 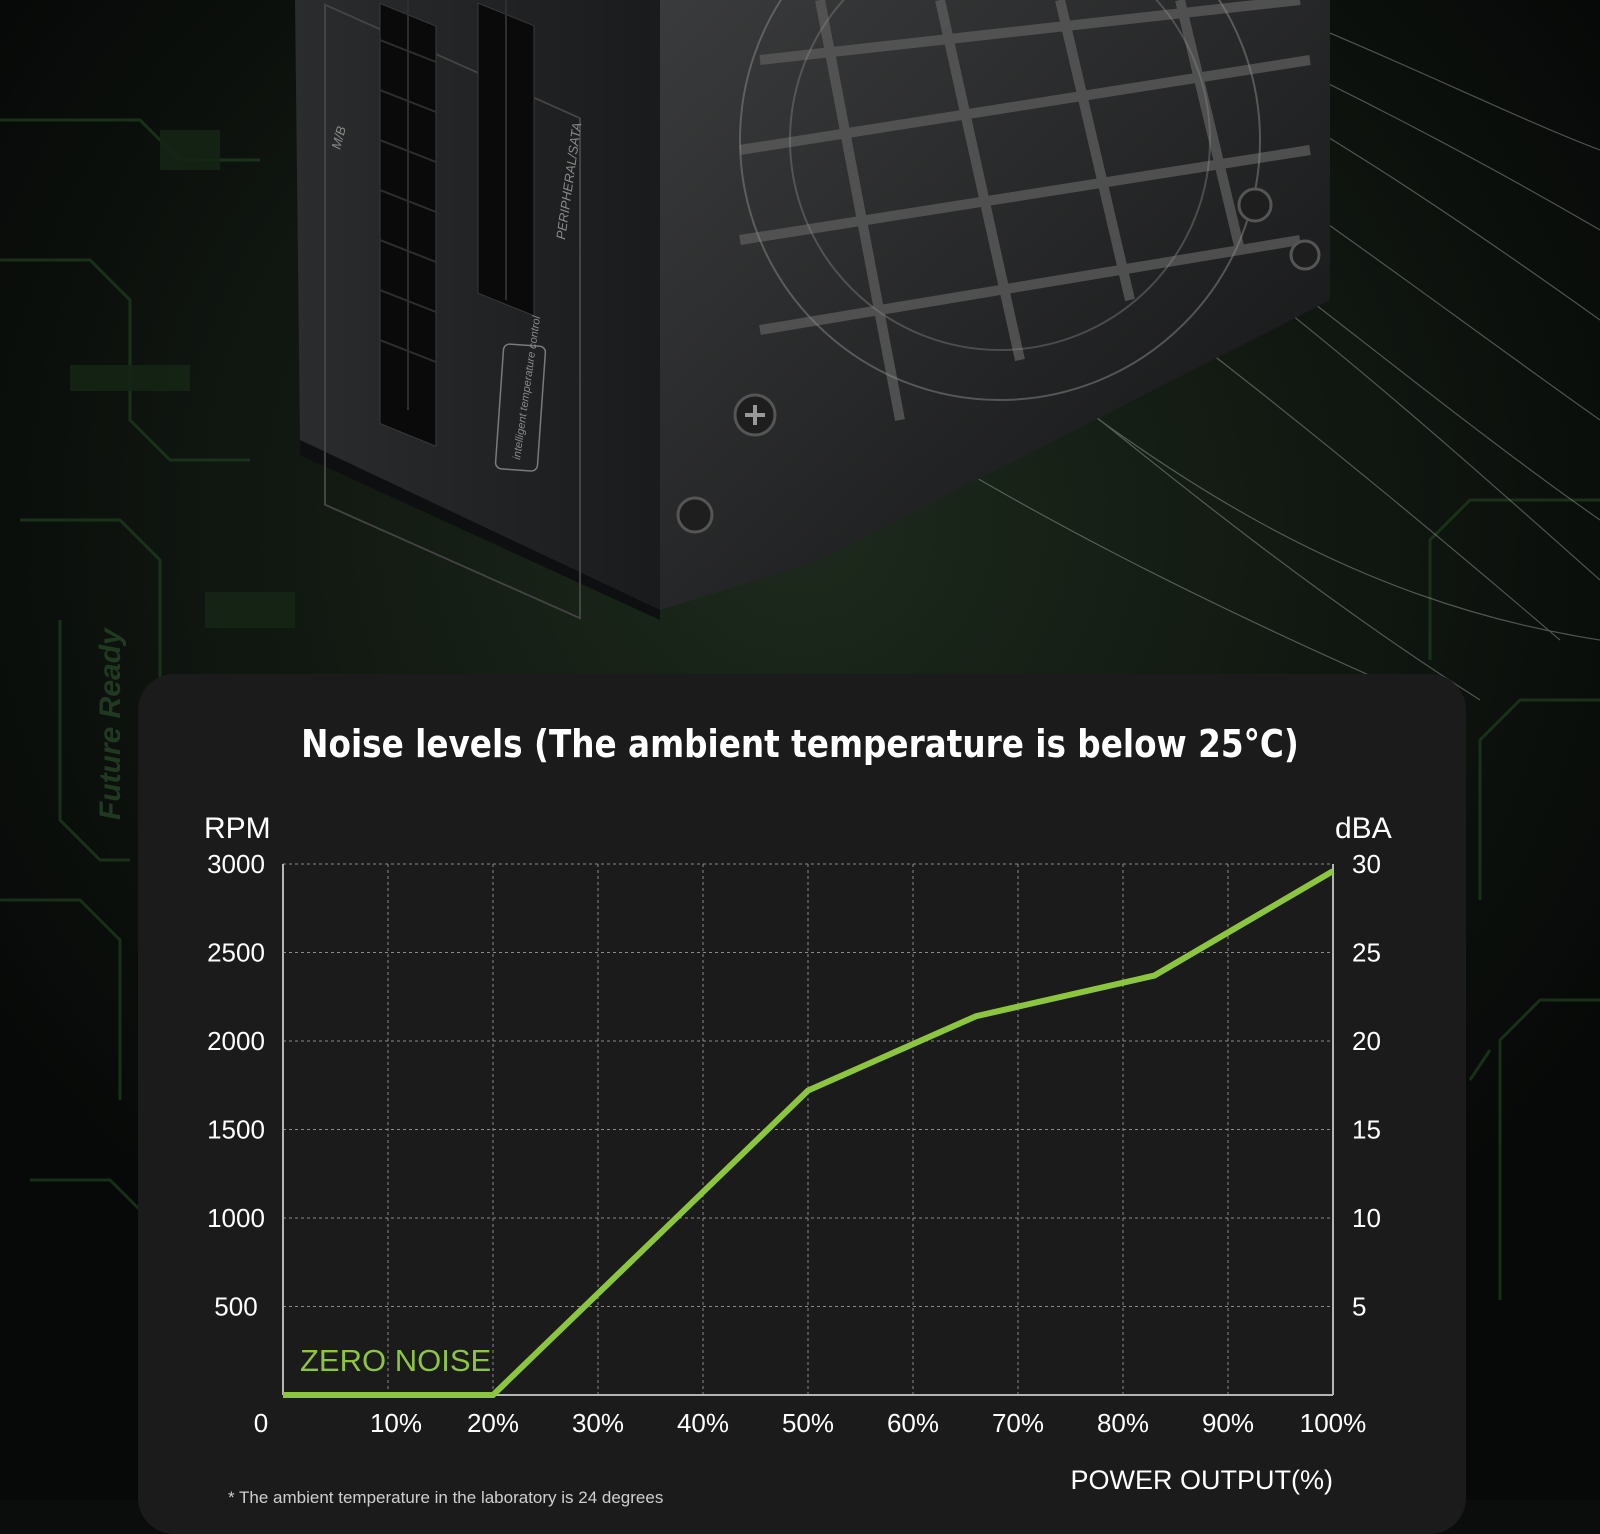 I want to click on future-ready-label: Future Ready, so click(x=110, y=723).